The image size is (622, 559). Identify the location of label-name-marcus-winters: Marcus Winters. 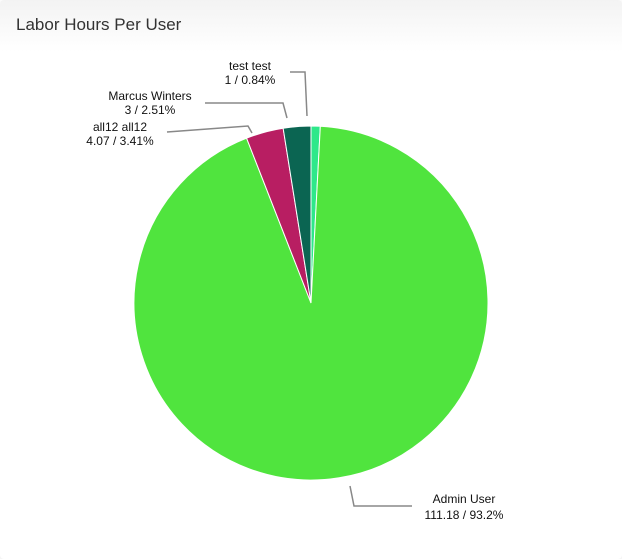
(149, 96).